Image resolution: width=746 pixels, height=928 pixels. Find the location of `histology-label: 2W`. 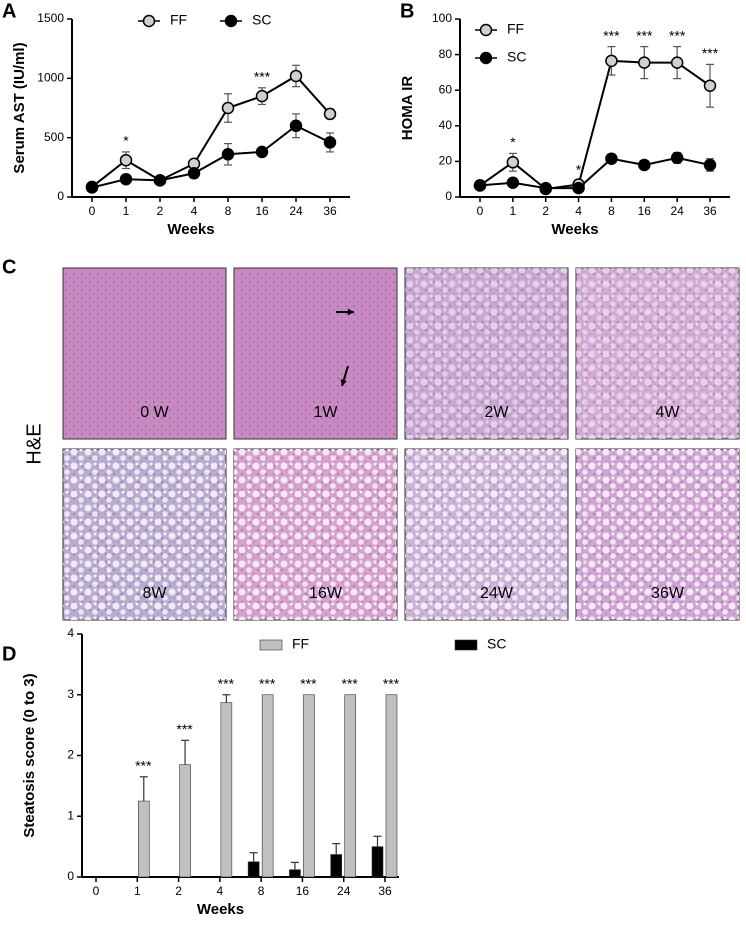

histology-label: 2W is located at coordinates (497, 412).